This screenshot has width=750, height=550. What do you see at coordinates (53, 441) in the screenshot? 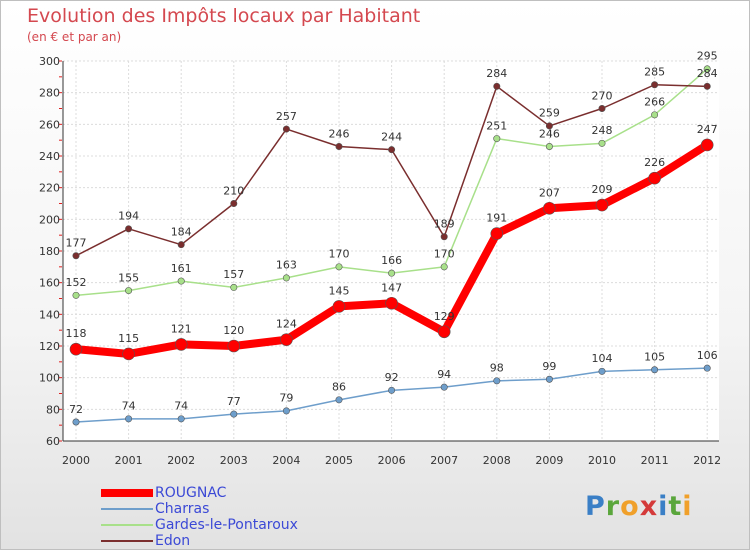
I see `y-tick-label: 60` at bounding box center [53, 441].